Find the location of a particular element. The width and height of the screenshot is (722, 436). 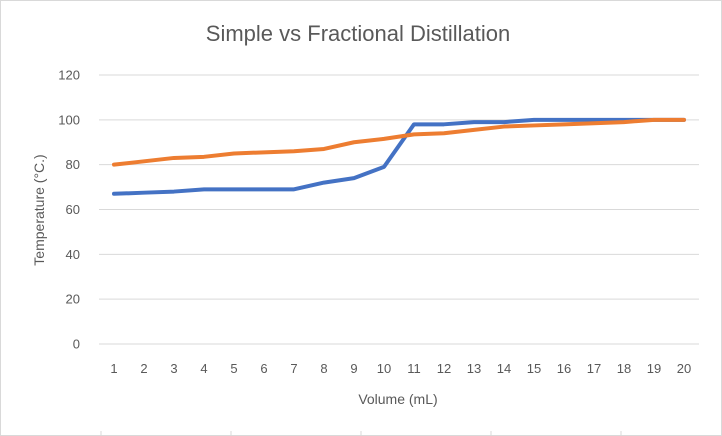

x-tick-label: 16 is located at coordinates (564, 368).